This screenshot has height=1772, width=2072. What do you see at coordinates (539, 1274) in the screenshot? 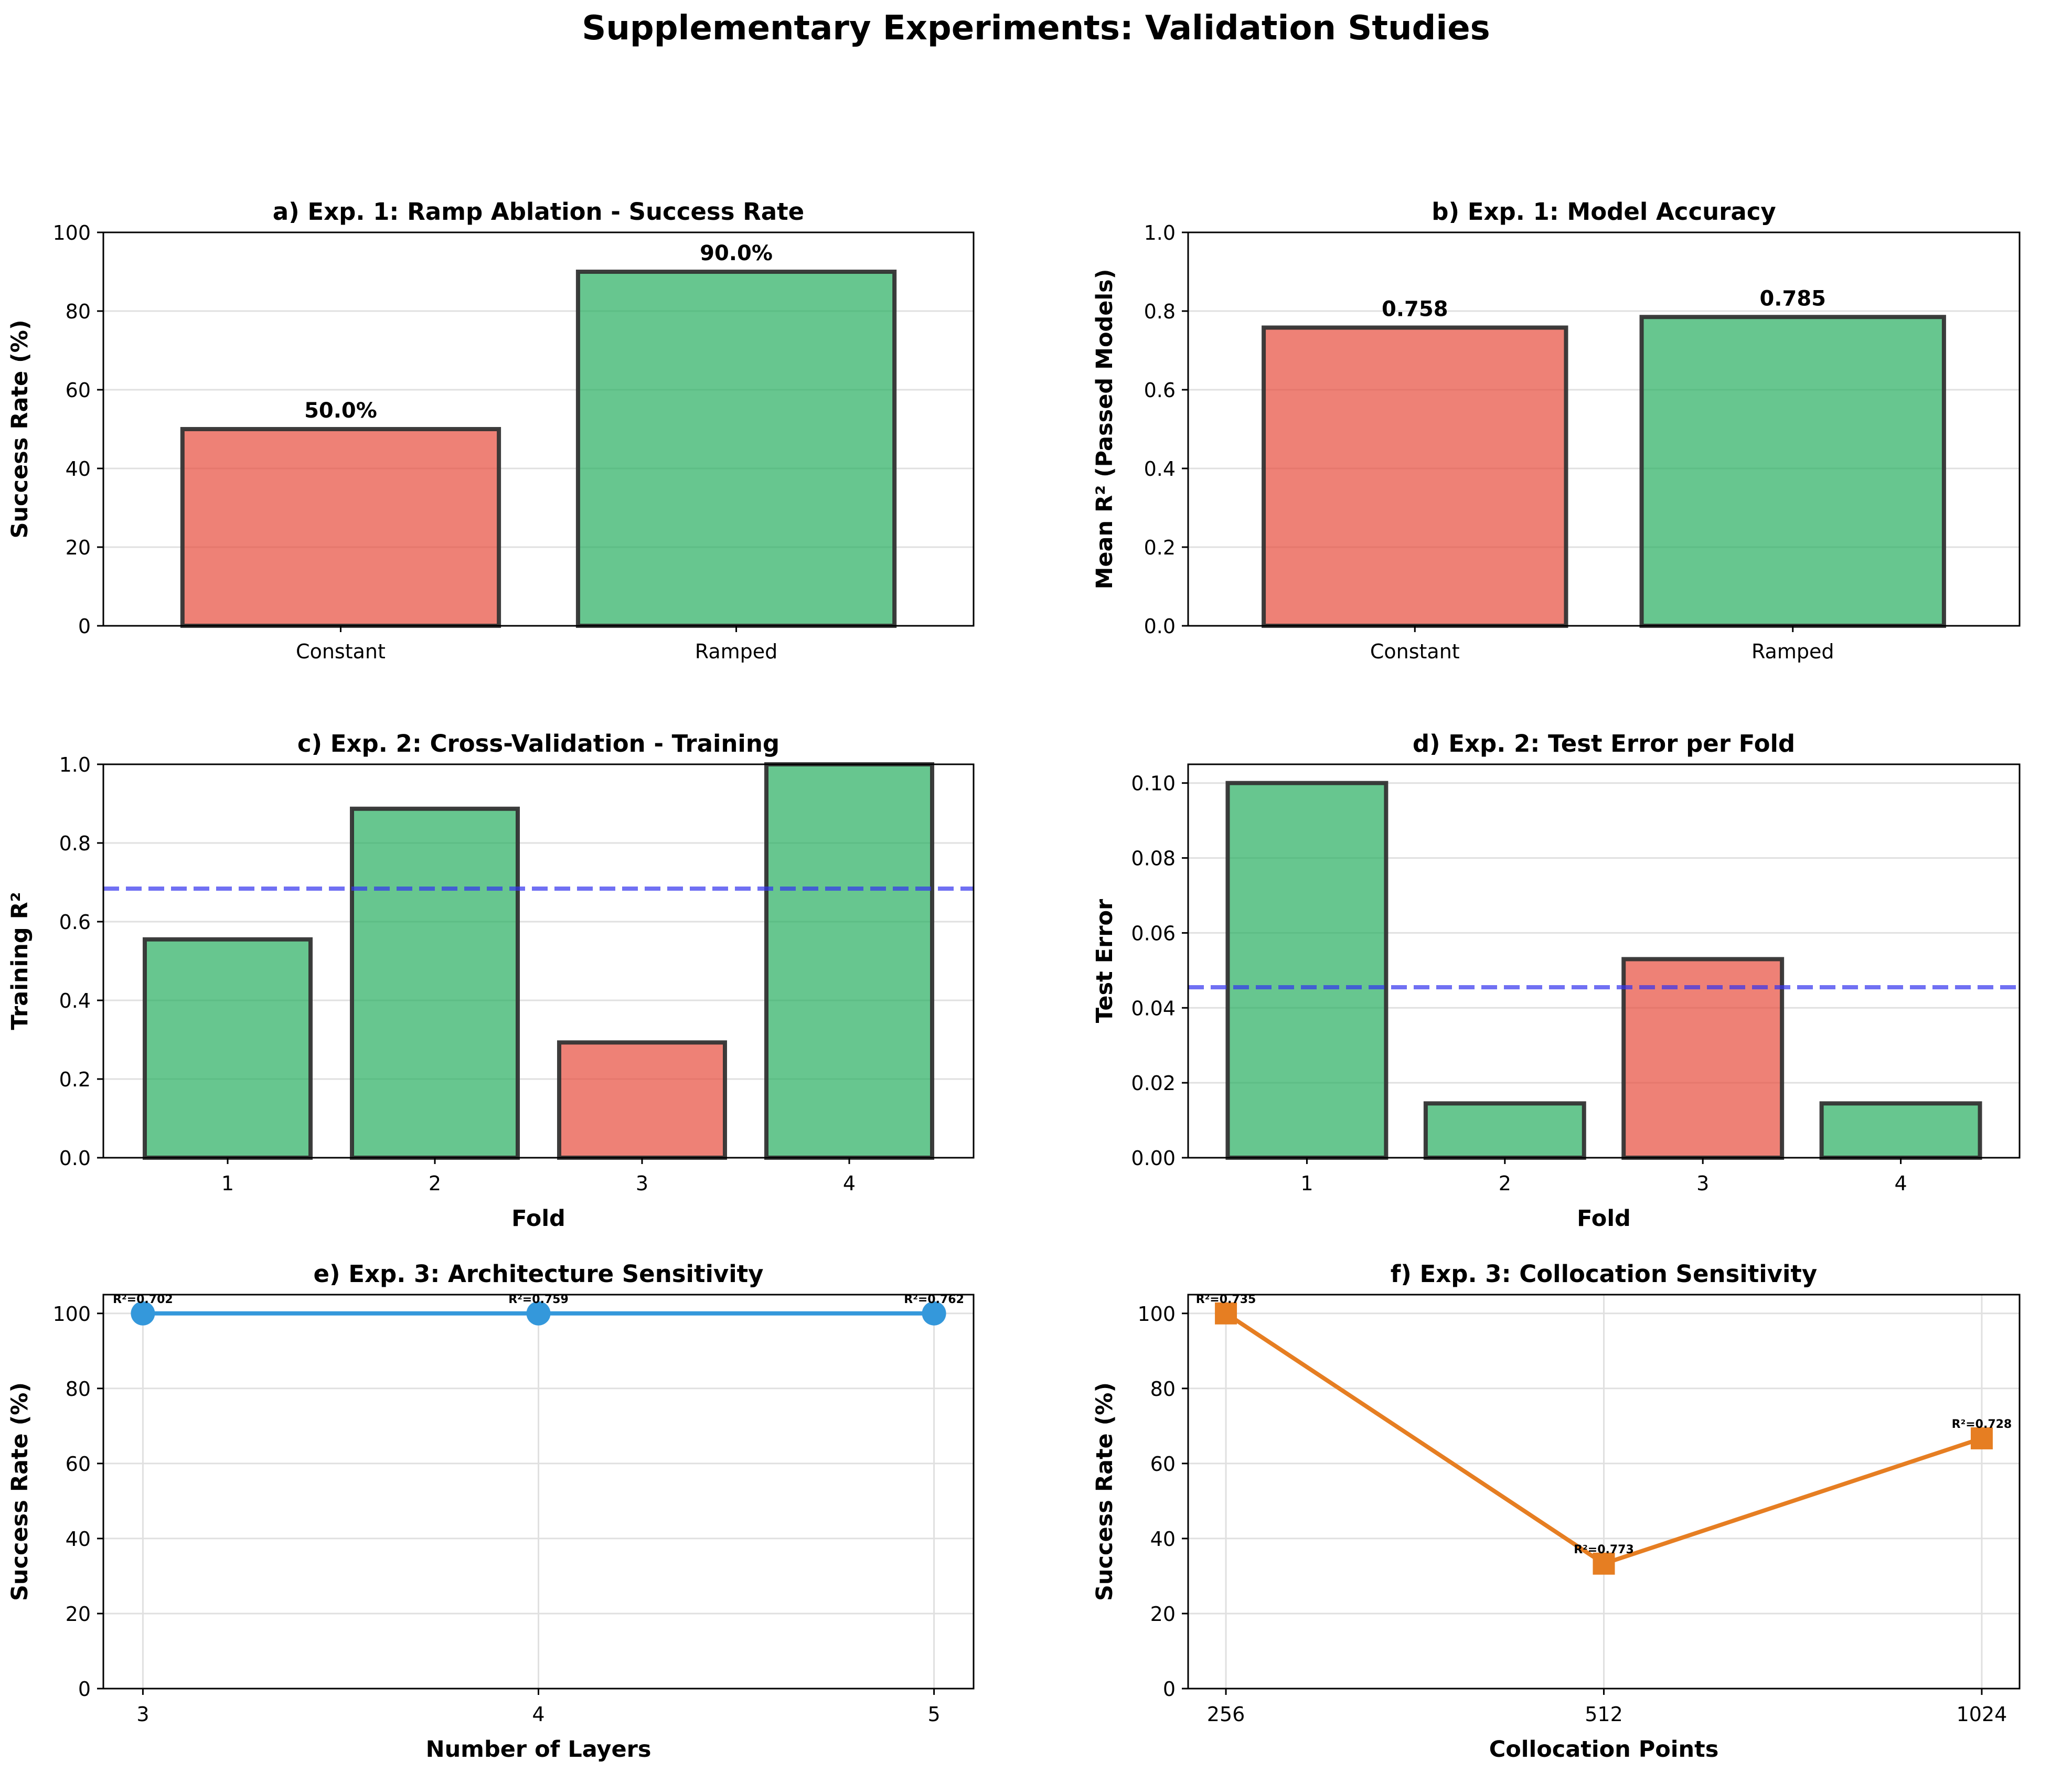
I see `chart-title: e) Exp. 3: Architecture Sensitivity` at bounding box center [539, 1274].